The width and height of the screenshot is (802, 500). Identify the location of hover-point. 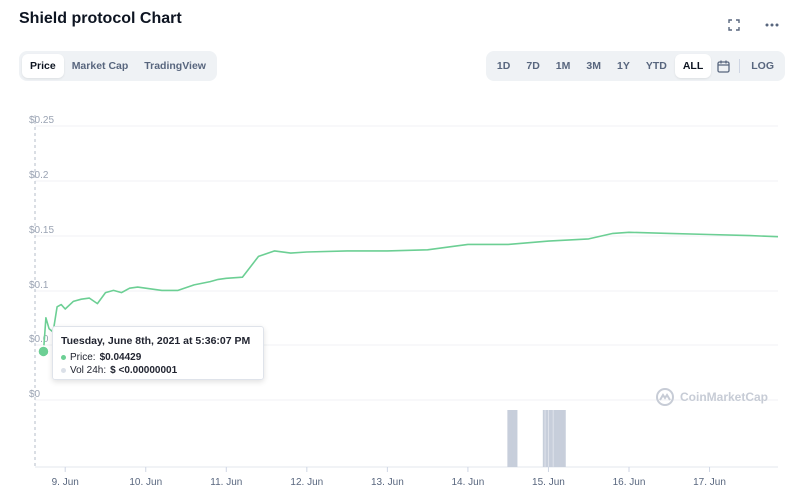
(43, 351).